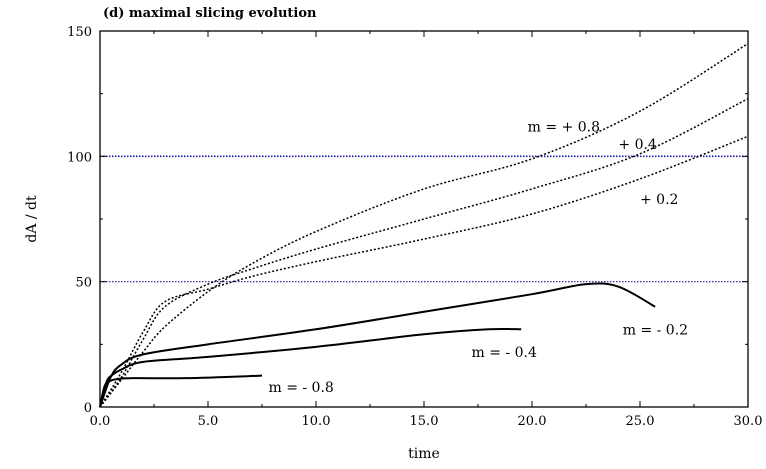 Image resolution: width=766 pixels, height=469 pixels. I want to click on y-tick-label: 100, so click(79, 157).